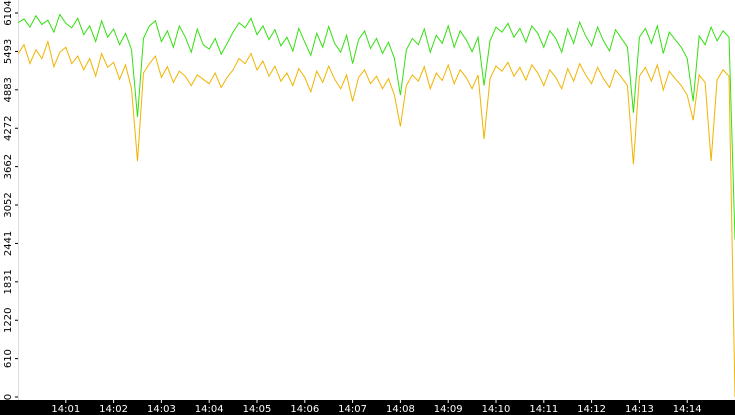 The height and width of the screenshot is (415, 735). What do you see at coordinates (8, 12) in the screenshot?
I see `y-tick-label: 6104` at bounding box center [8, 12].